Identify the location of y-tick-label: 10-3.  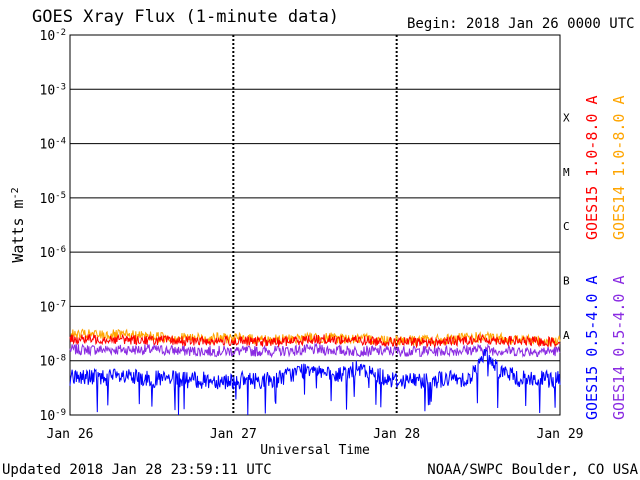
(53, 90).